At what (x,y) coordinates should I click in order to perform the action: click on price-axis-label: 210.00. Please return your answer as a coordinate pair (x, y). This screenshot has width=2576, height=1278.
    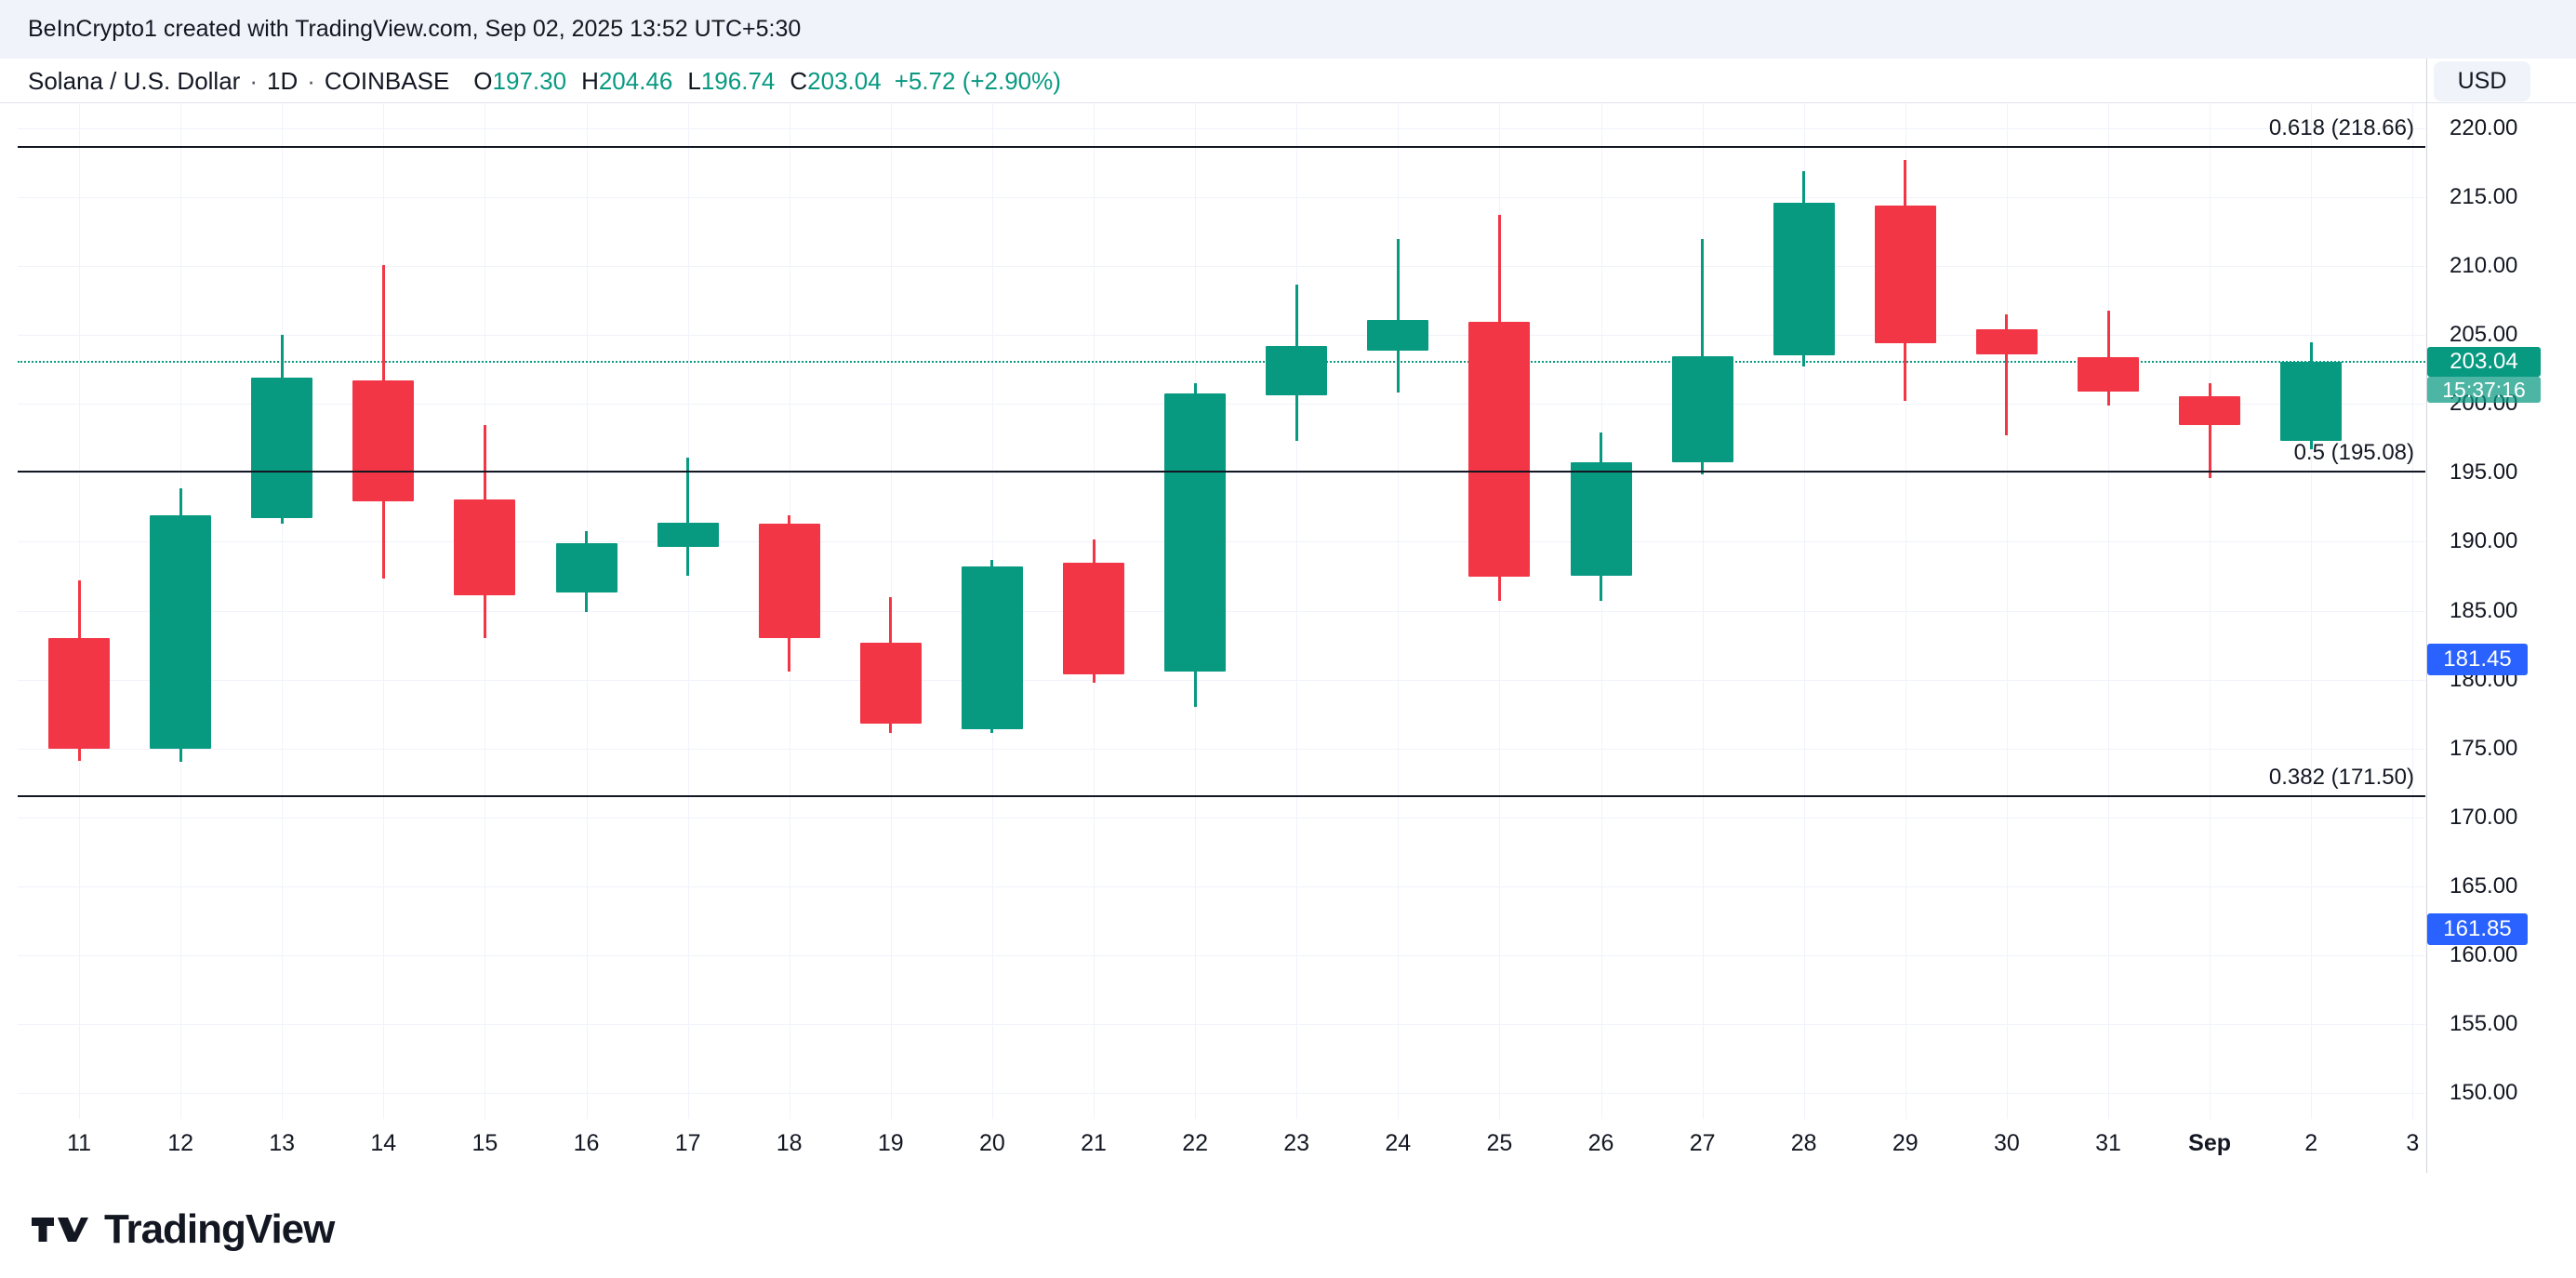
    Looking at the image, I should click on (2484, 266).